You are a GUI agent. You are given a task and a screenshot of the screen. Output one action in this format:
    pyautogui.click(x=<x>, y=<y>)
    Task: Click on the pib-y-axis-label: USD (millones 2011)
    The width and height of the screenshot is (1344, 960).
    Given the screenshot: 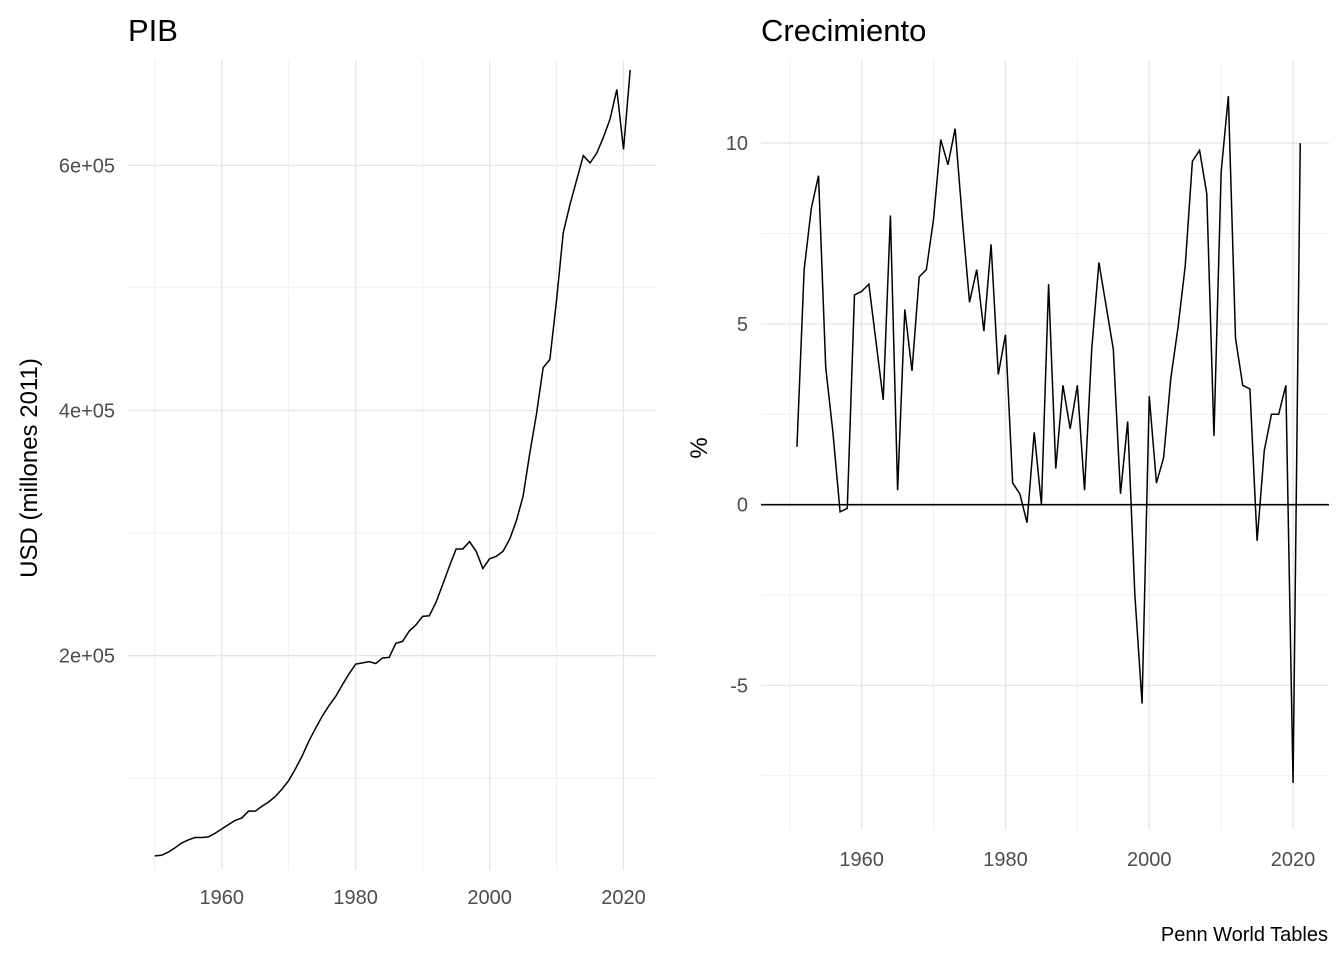 What is the action you would take?
    pyautogui.click(x=29, y=468)
    